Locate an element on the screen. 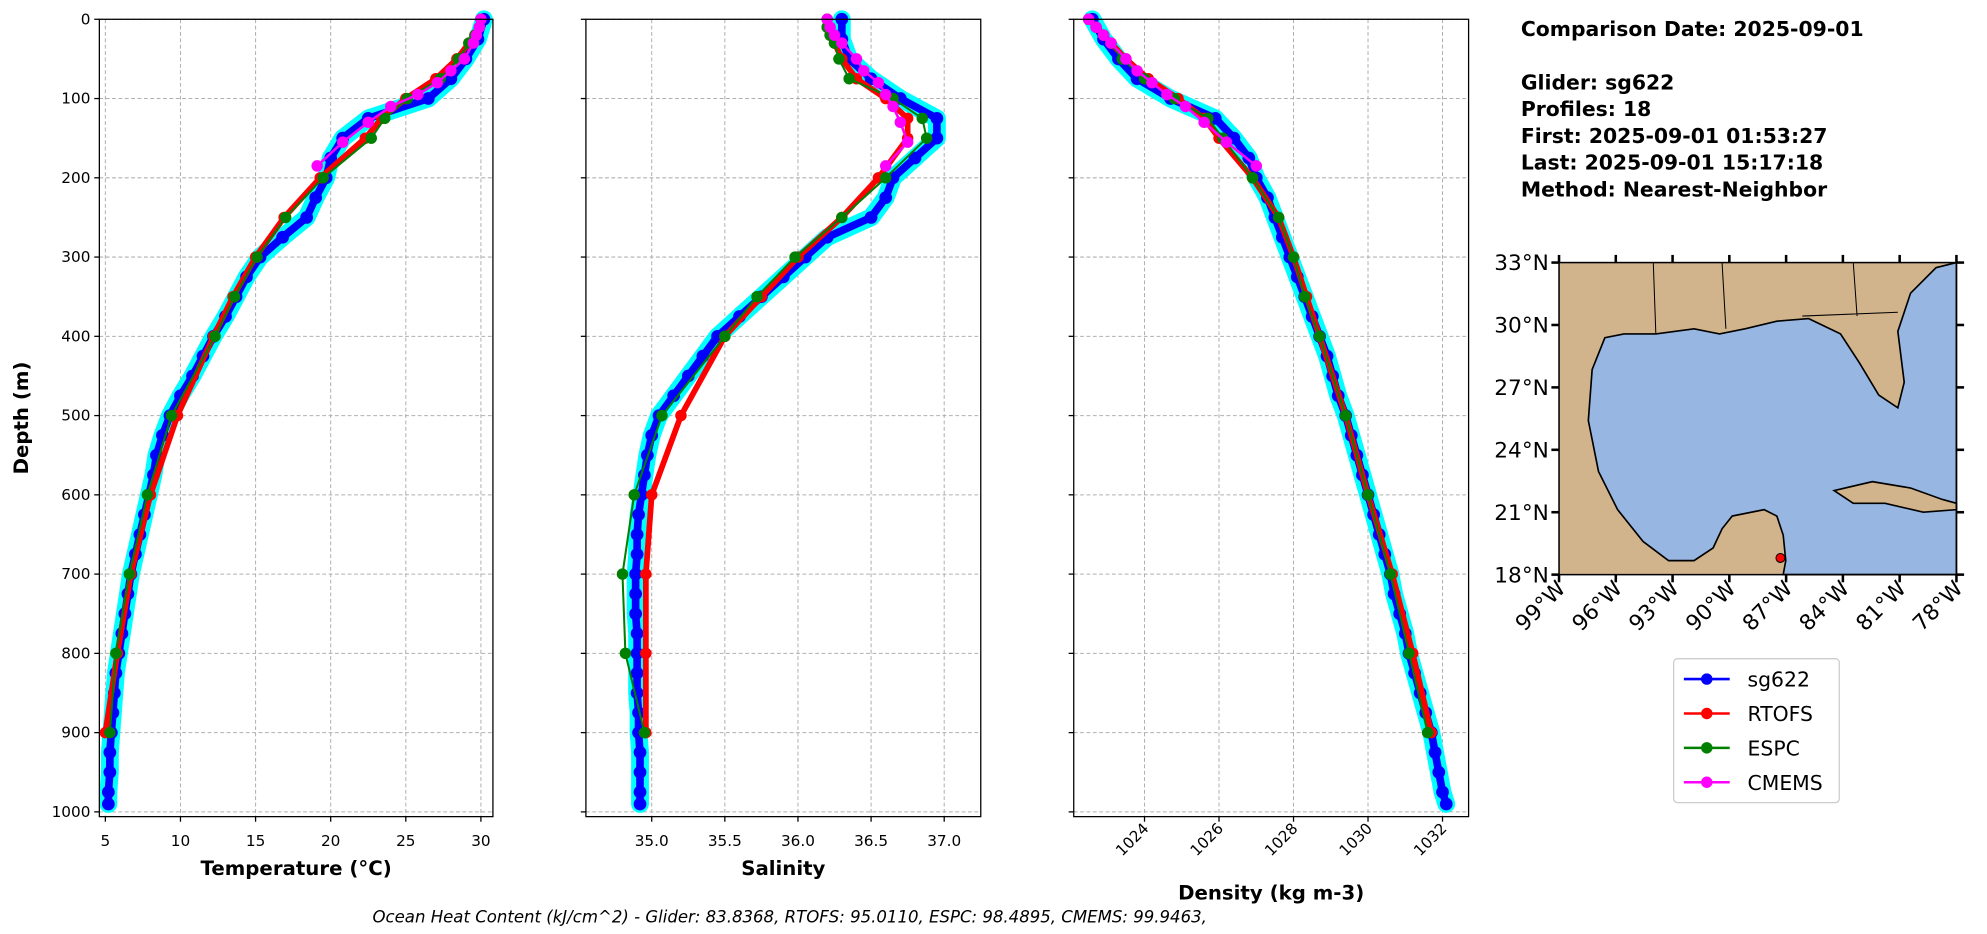 This screenshot has width=1987, height=934. x-tick-label: 30 is located at coordinates (480, 841).